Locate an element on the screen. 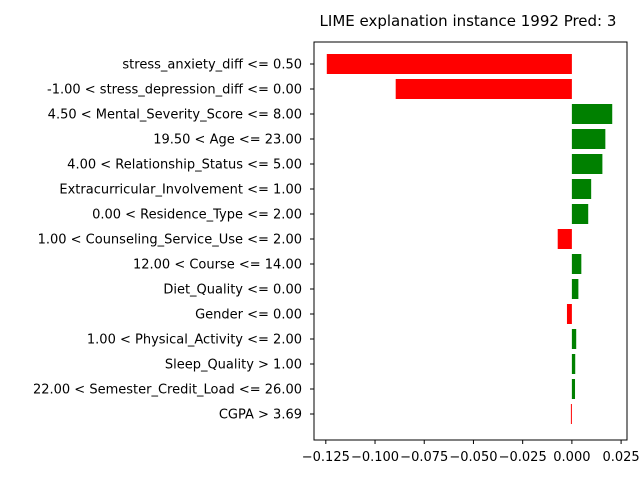  x-axis-ticks: −0.125 −0.100 −0.075 −0.050 −0.025 0.000 0.025 is located at coordinates (471, 452).